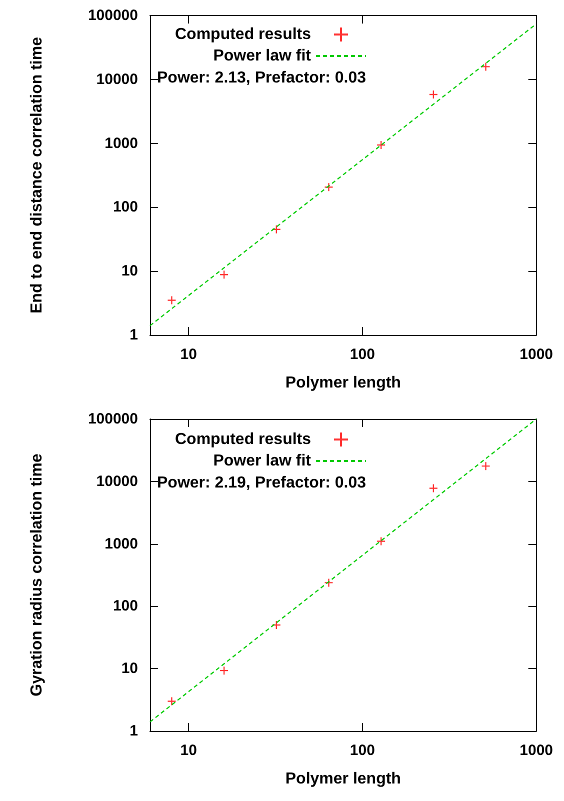 This screenshot has width=564, height=801. What do you see at coordinates (261, 78) in the screenshot?
I see `annotation: Power: 2.13, Prefactor: 0.03` at bounding box center [261, 78].